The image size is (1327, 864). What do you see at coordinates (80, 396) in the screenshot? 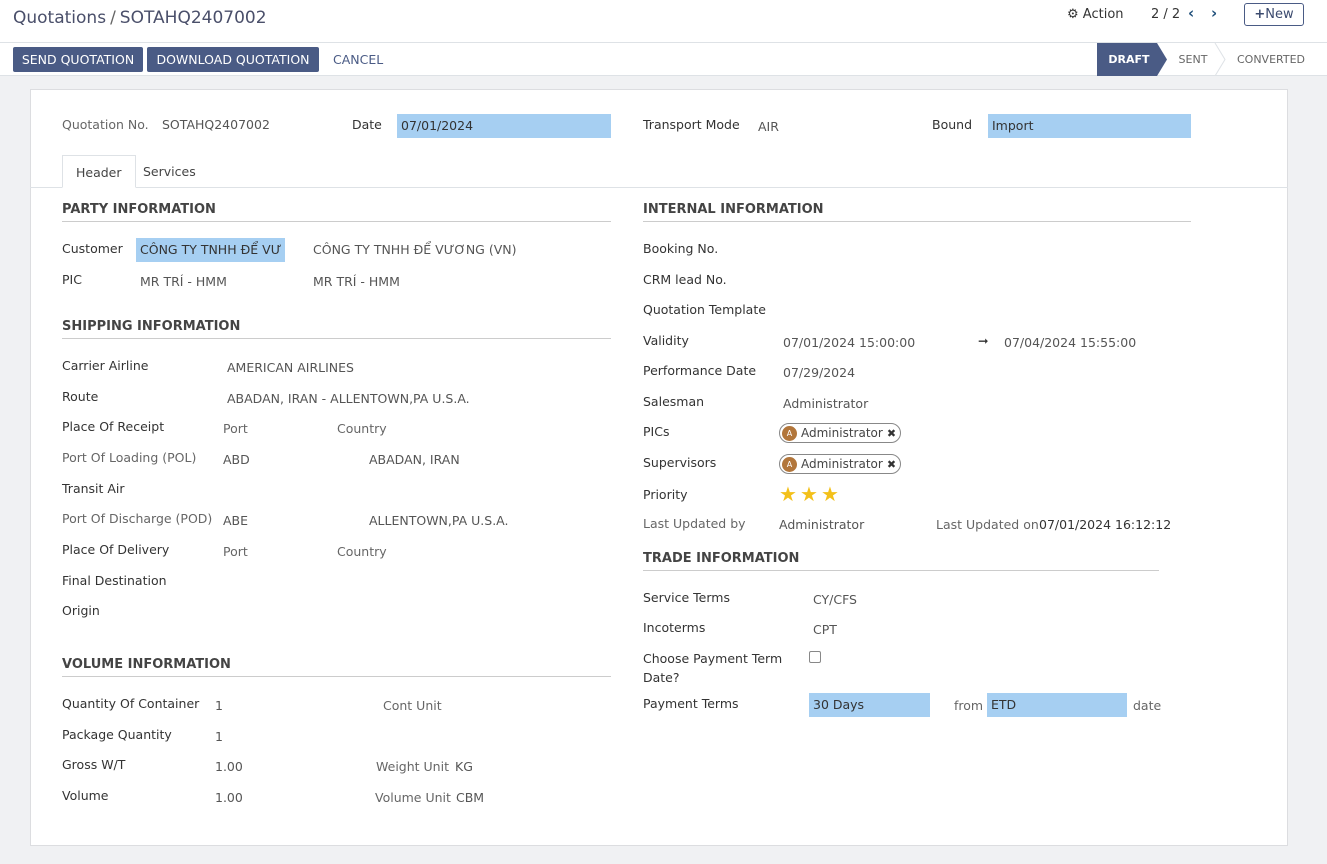
I see `route-label: Route` at bounding box center [80, 396].